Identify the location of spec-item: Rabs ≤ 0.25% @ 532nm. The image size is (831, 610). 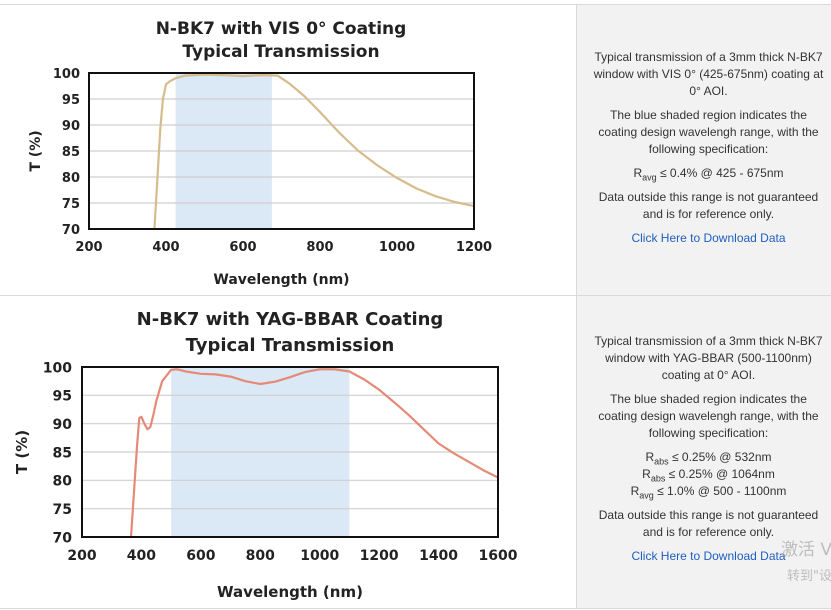
(708, 457).